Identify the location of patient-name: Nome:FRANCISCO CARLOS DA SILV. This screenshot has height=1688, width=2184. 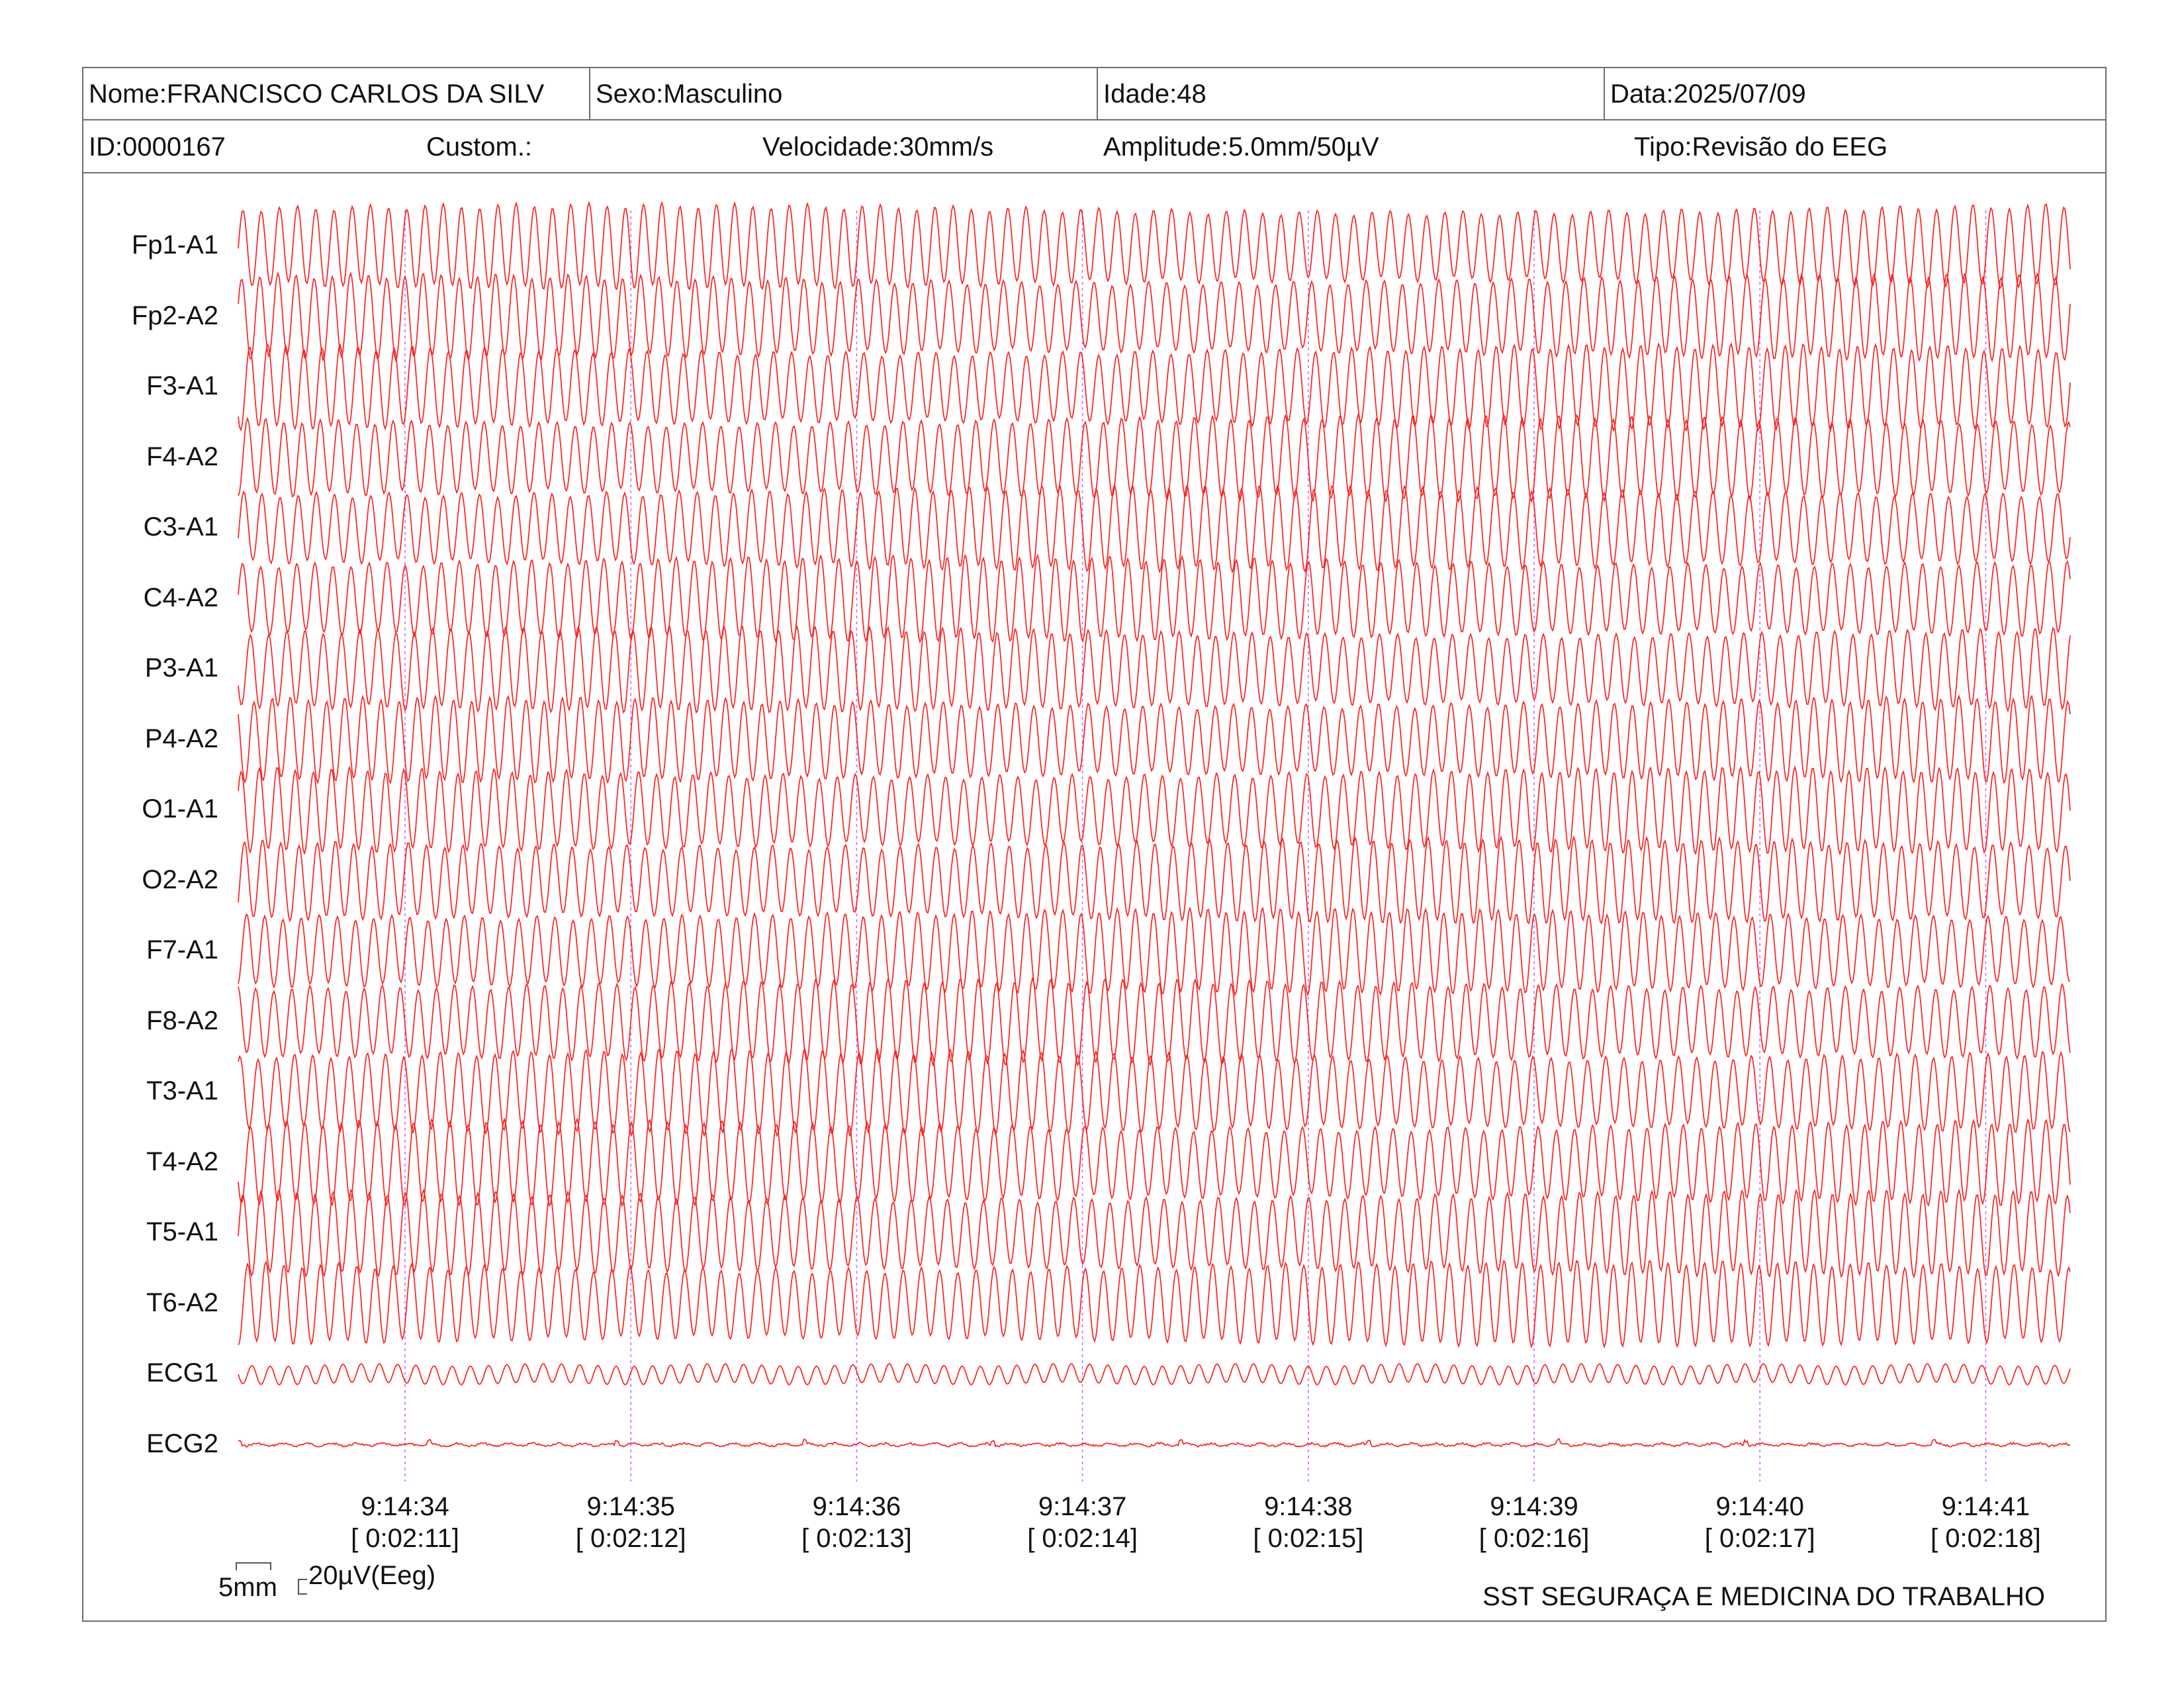
(336, 93).